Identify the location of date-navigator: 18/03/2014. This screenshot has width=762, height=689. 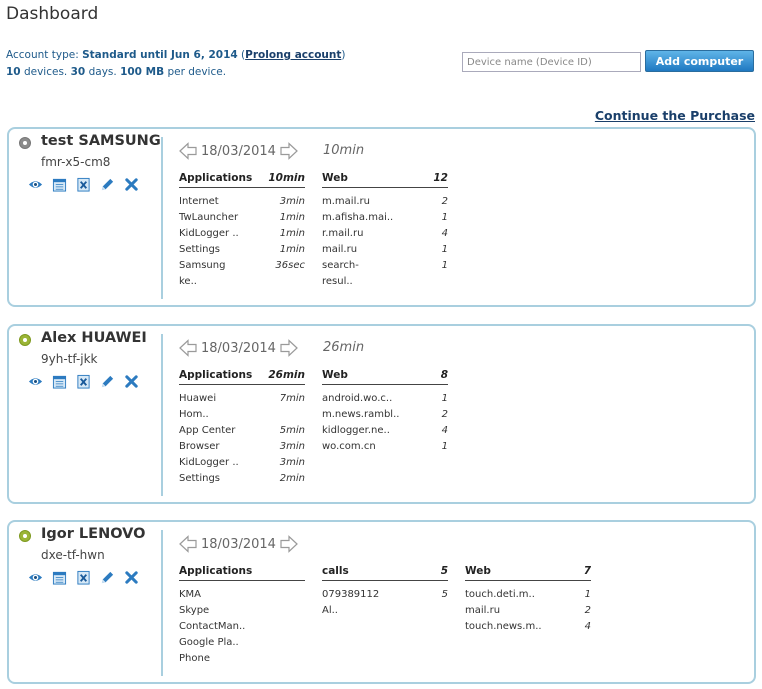
(238, 151).